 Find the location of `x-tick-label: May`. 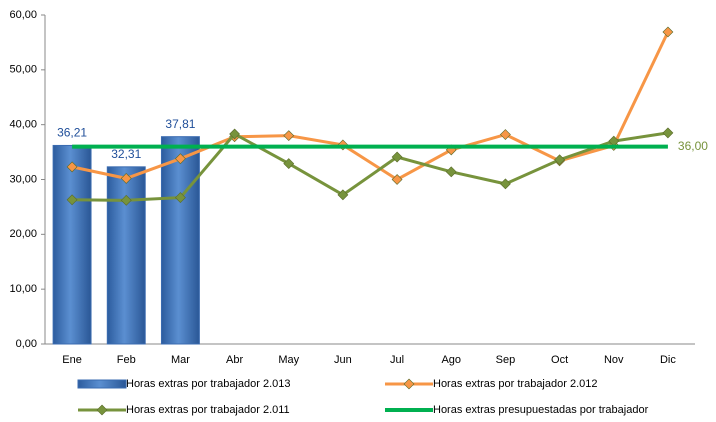

x-tick-label: May is located at coordinates (288, 360).